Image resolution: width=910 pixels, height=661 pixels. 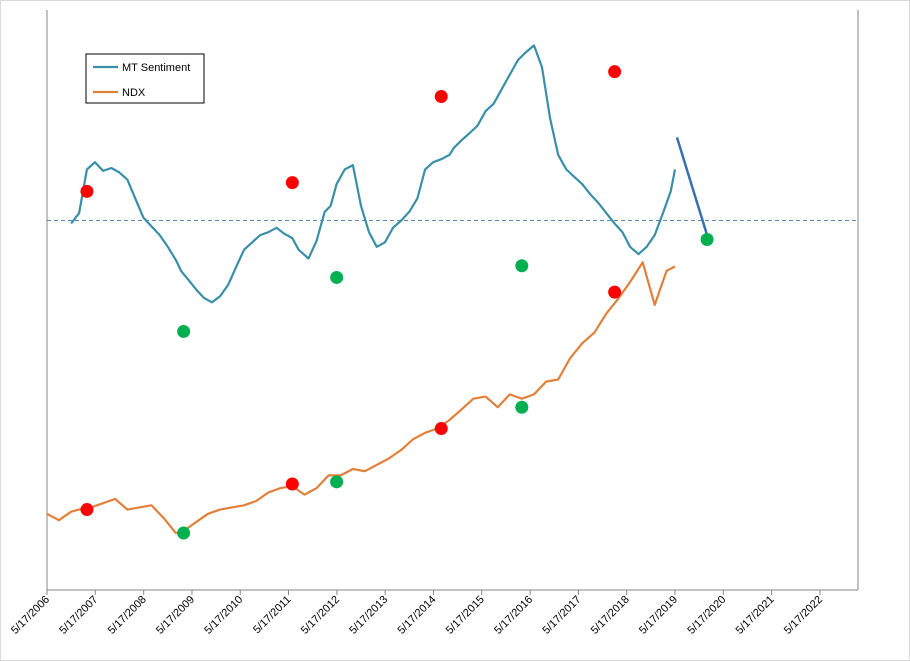 What do you see at coordinates (433, 592) in the screenshot?
I see `x-axis-ticks` at bounding box center [433, 592].